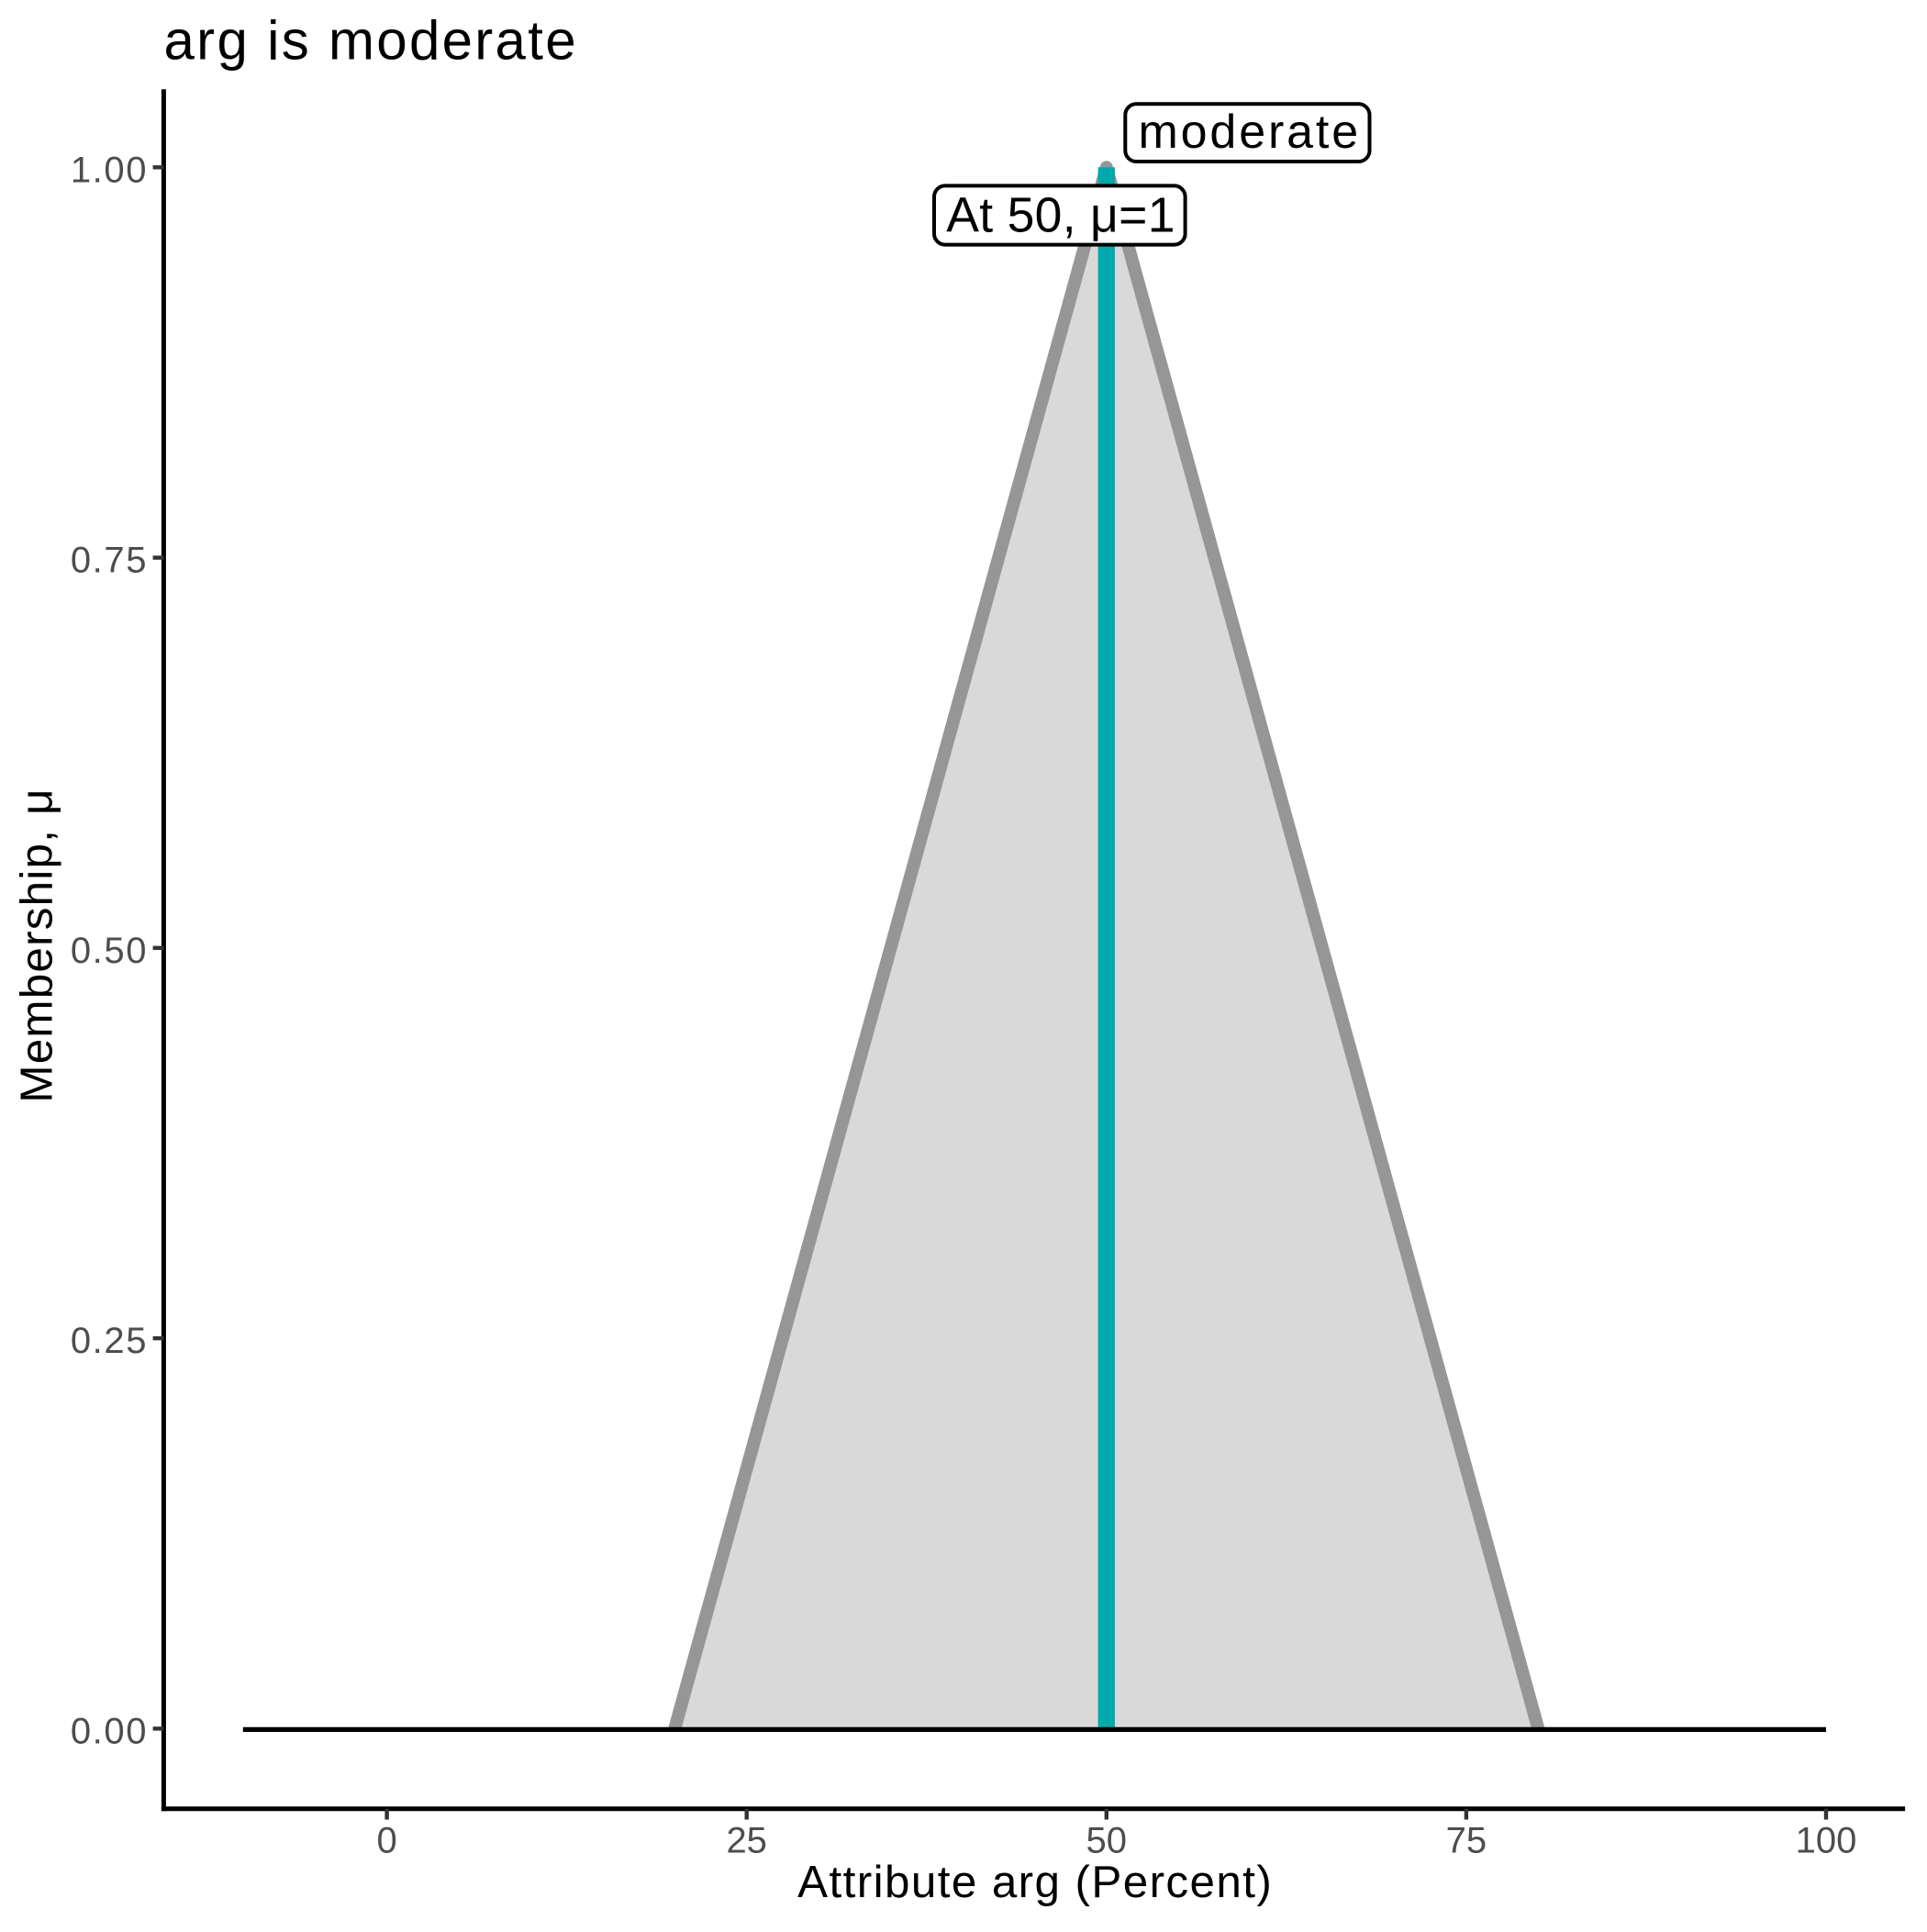 Image resolution: width=1927 pixels, height=1932 pixels. Describe the element at coordinates (109, 170) in the screenshot. I see `svg-text: 1.00` at that location.